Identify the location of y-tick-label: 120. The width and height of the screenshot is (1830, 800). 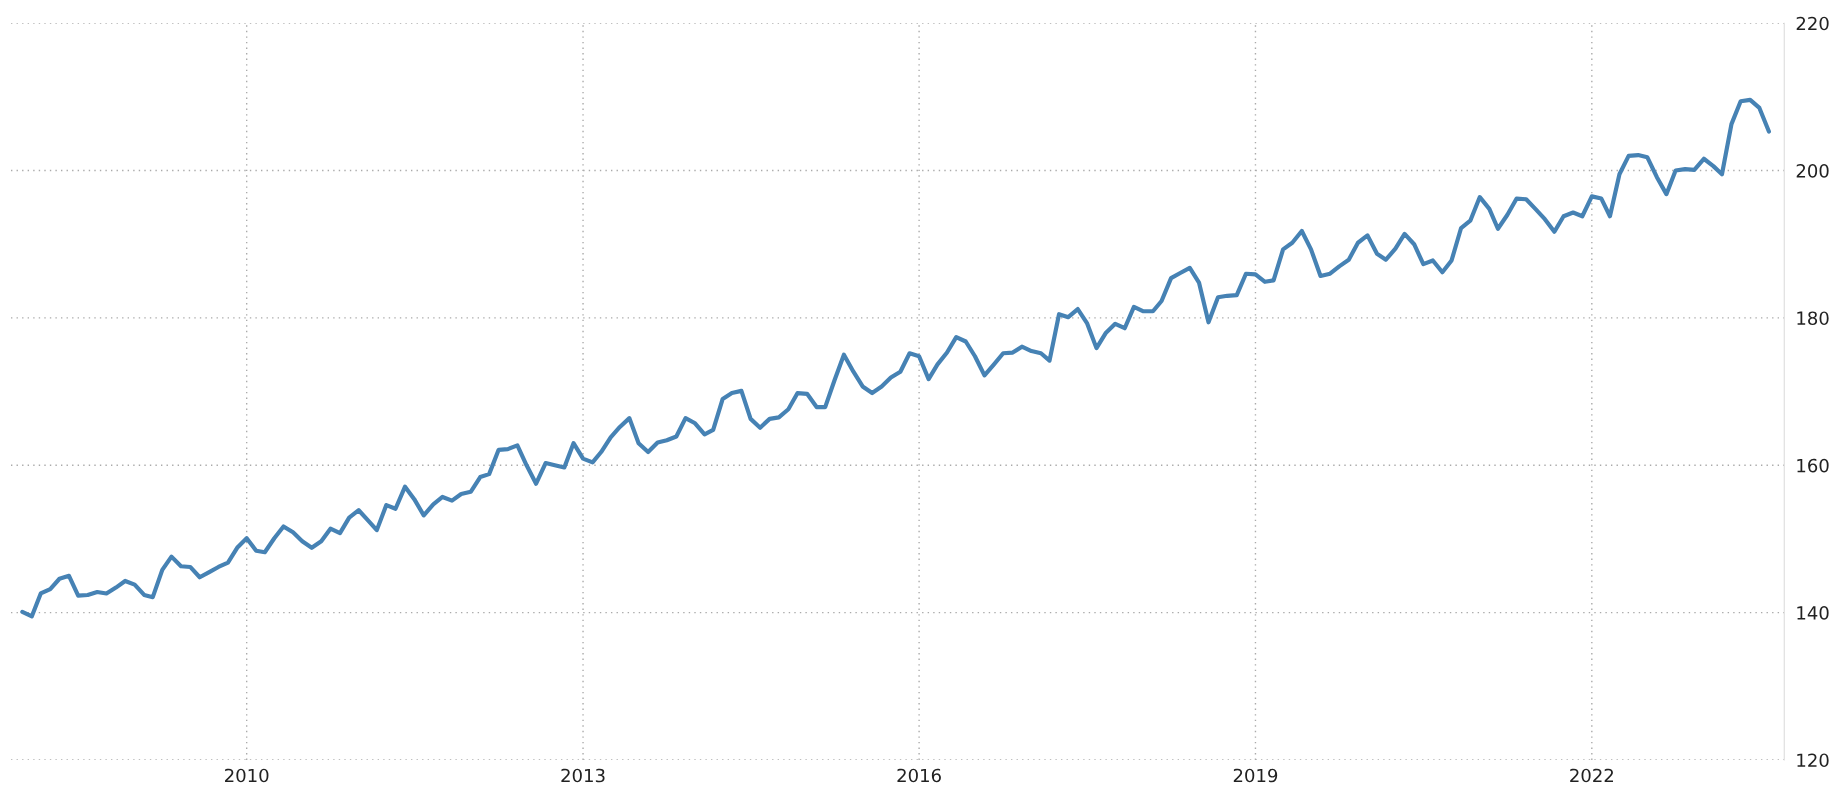
(1813, 760).